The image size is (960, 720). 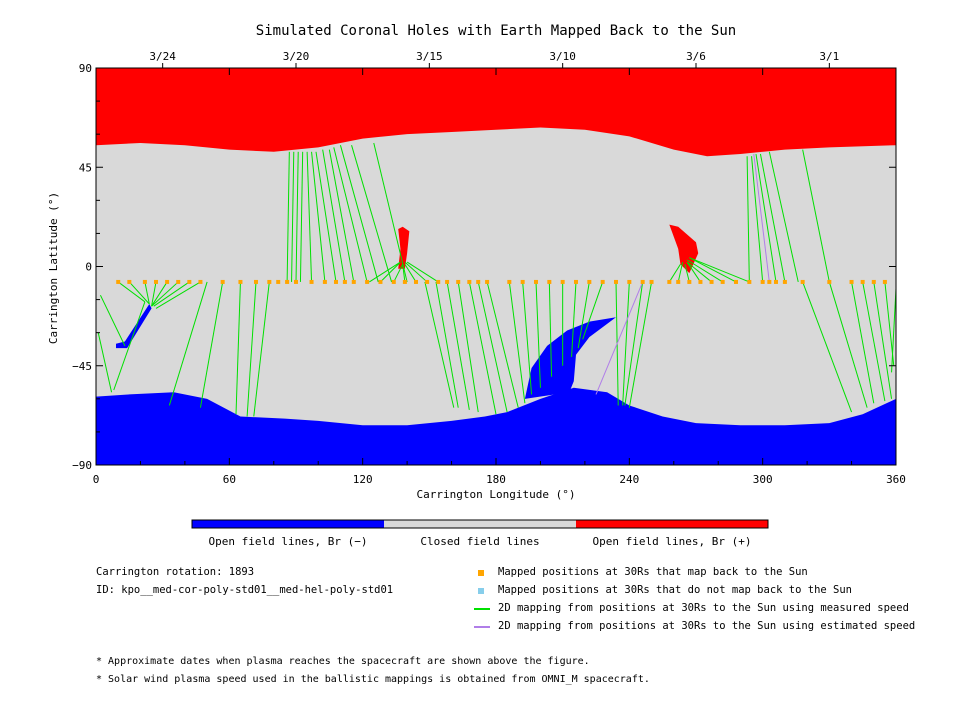 What do you see at coordinates (896, 479) in the screenshot?
I see `x-tick-label: 360` at bounding box center [896, 479].